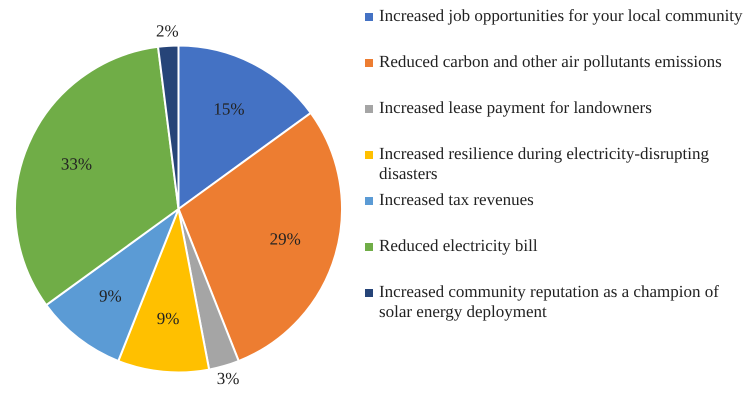 The height and width of the screenshot is (418, 755). What do you see at coordinates (549, 302) in the screenshot?
I see `legend-label: Increased community reputation as a champion of solar energy deployment` at bounding box center [549, 302].